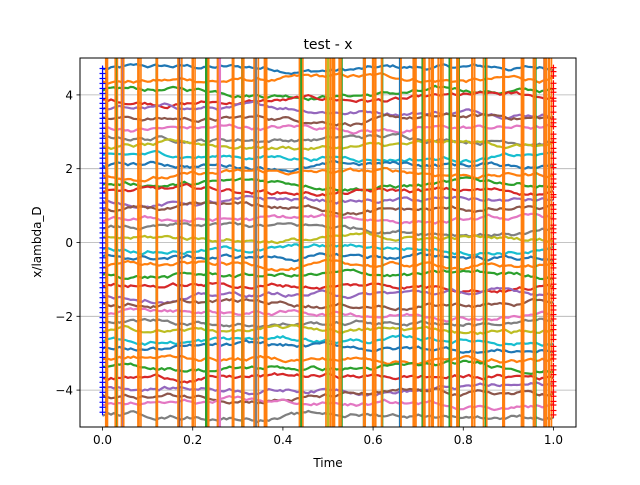 The width and height of the screenshot is (640, 485). Describe the element at coordinates (64, 391) in the screenshot. I see `y-tick-label: −4` at that location.